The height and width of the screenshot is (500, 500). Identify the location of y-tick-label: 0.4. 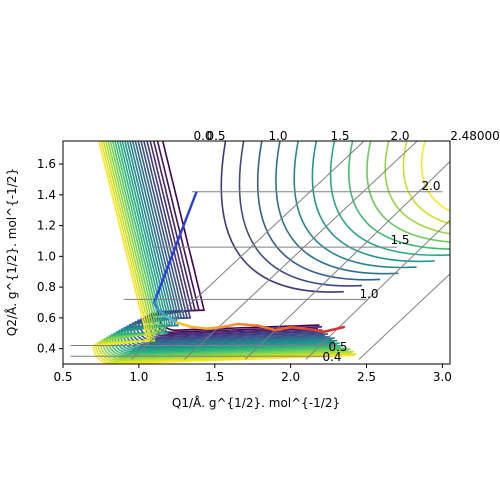
(46, 349).